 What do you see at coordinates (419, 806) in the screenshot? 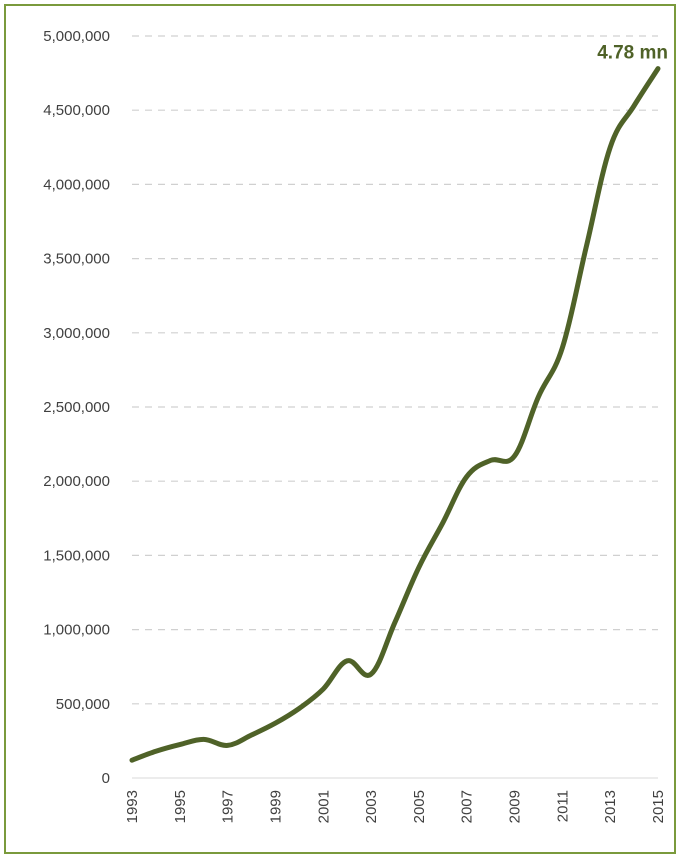
I see `x-tick-label: 2005` at bounding box center [419, 806].